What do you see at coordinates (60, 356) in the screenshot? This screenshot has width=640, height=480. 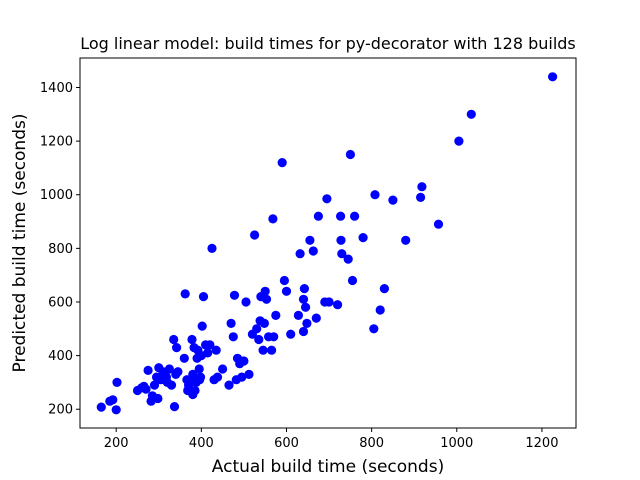 I see `y-tick-label: 400` at bounding box center [60, 356].